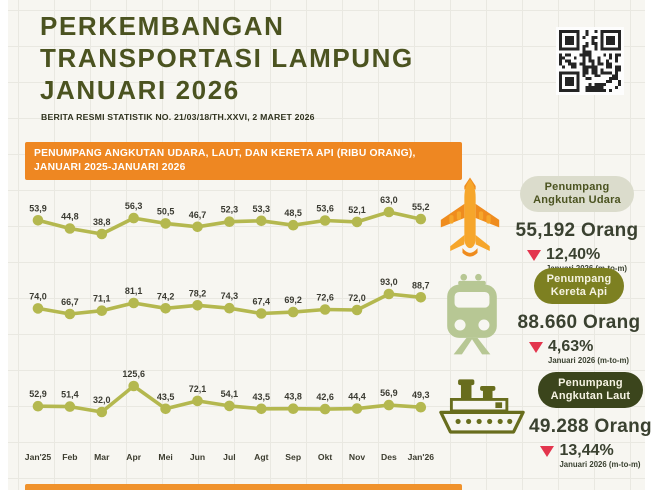 The image size is (653, 490). Describe the element at coordinates (134, 457) in the screenshot. I see `x-axis-label-Apr: Apr` at that location.